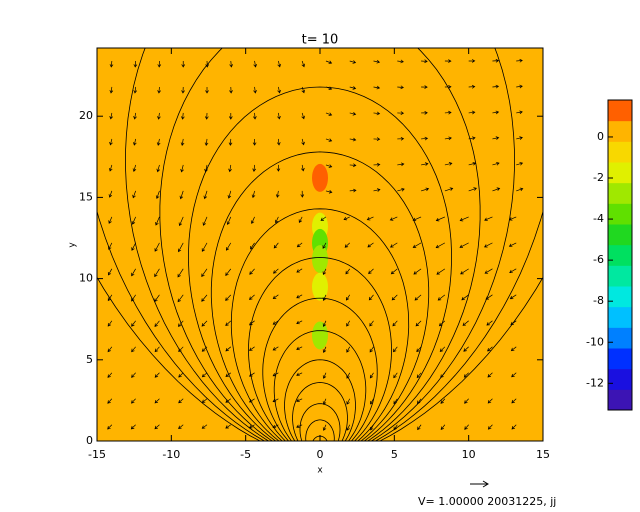 The width and height of the screenshot is (640, 512). I want to click on colorbar-tick-label: -6, so click(598, 259).